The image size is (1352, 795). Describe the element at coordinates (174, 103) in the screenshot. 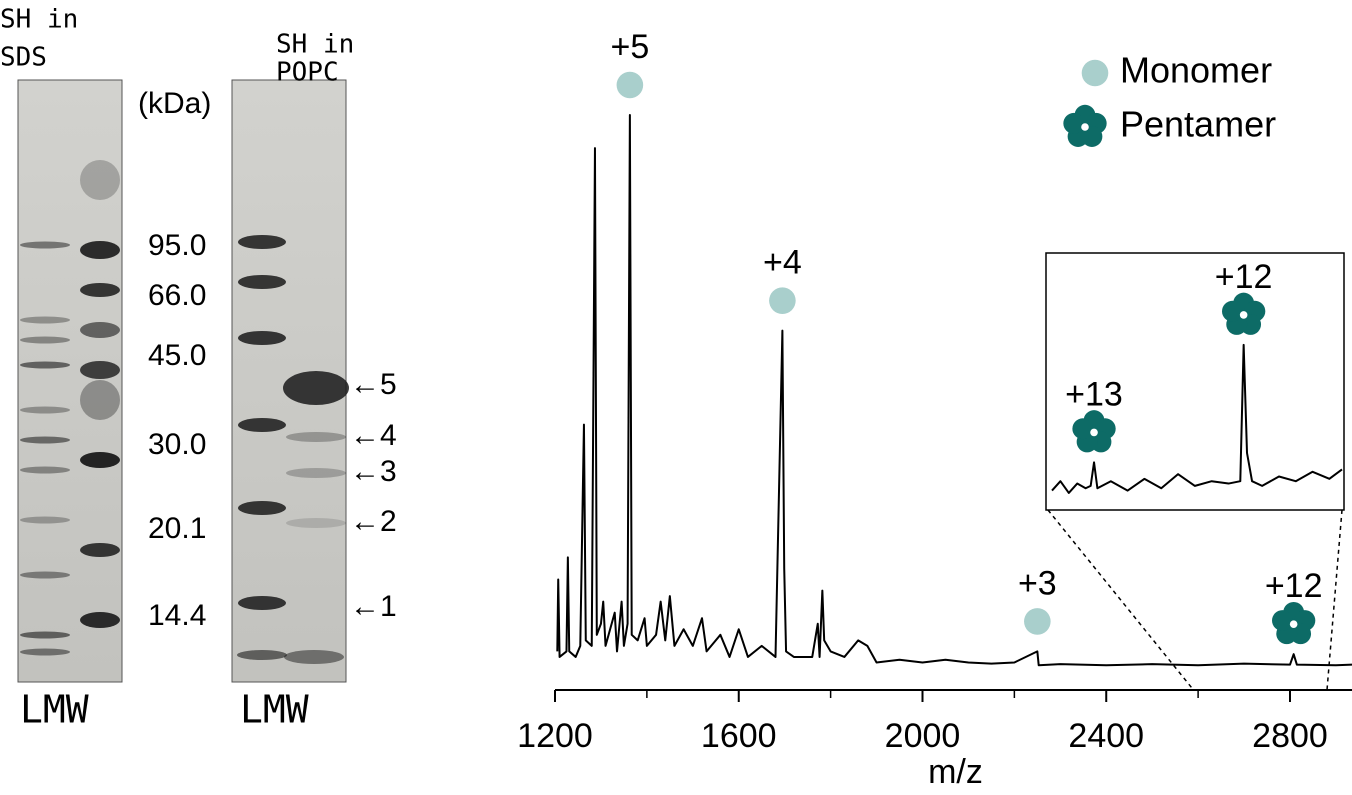

I see `mw-unit: (kDa)` at that location.